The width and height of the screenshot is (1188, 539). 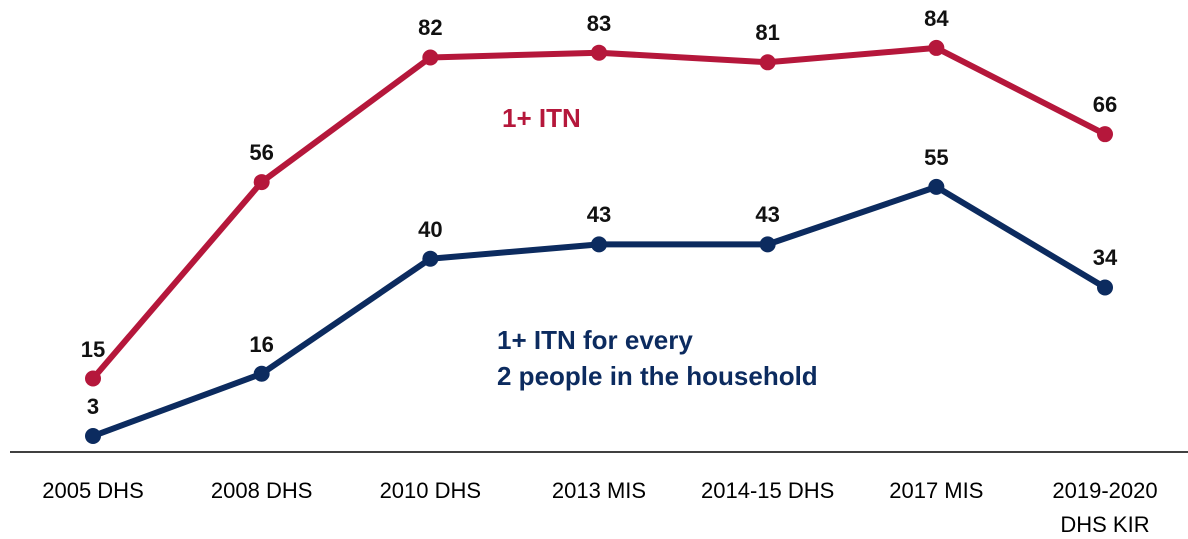 What do you see at coordinates (261, 344) in the screenshot?
I see `data-label: 16` at bounding box center [261, 344].